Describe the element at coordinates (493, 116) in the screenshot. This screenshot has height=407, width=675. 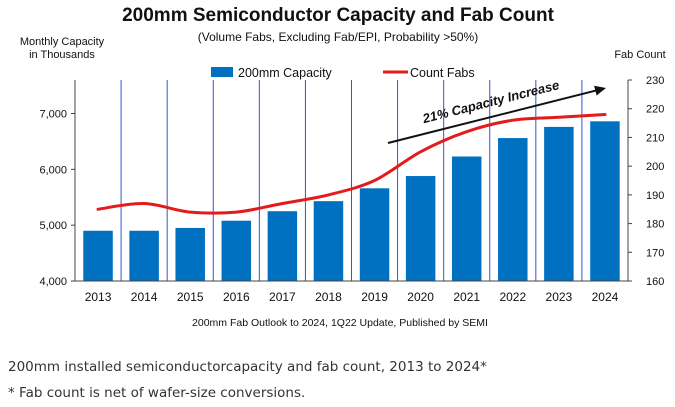
I see `annotation-arrow-shaft` at that location.